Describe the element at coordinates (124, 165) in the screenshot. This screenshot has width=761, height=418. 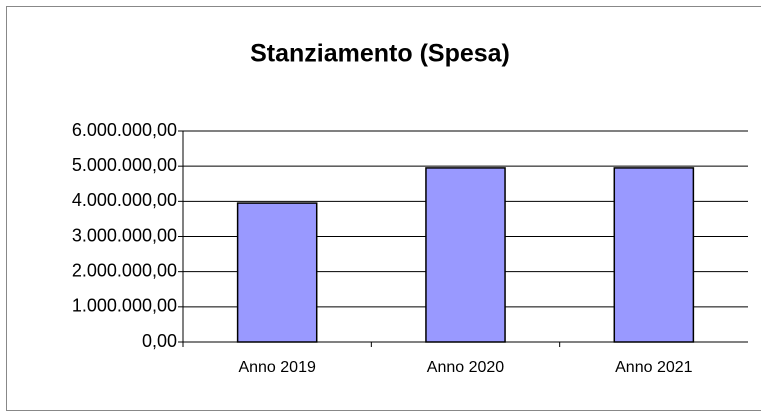
I see `y-tick-label: 5.000.000,00` at that location.